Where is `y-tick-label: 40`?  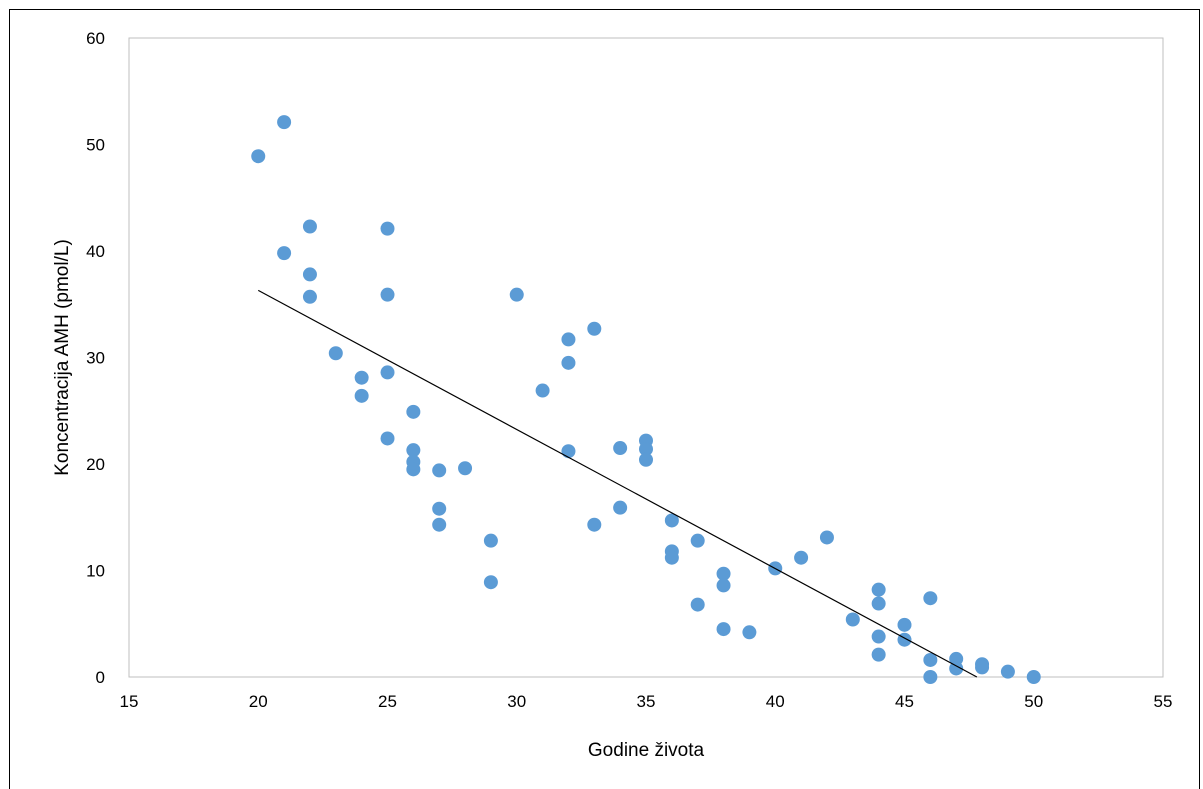
y-tick-label: 40 is located at coordinates (95, 251).